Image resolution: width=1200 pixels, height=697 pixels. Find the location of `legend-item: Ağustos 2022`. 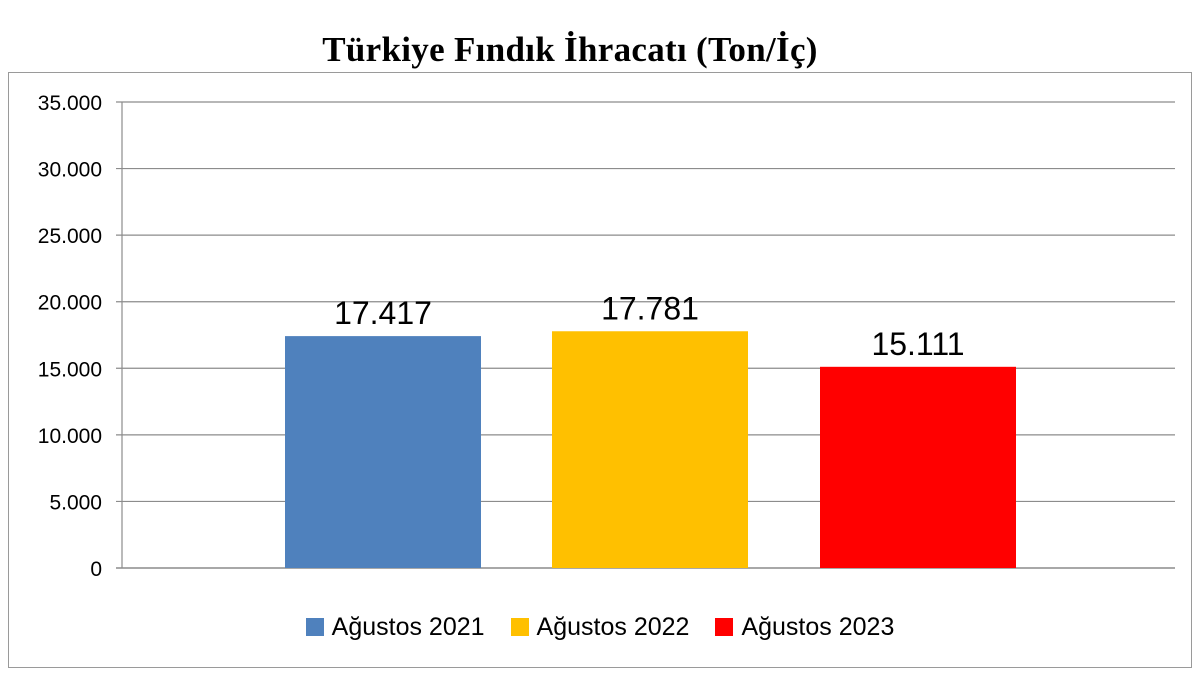

legend-item: Ağustos 2022 is located at coordinates (600, 627).